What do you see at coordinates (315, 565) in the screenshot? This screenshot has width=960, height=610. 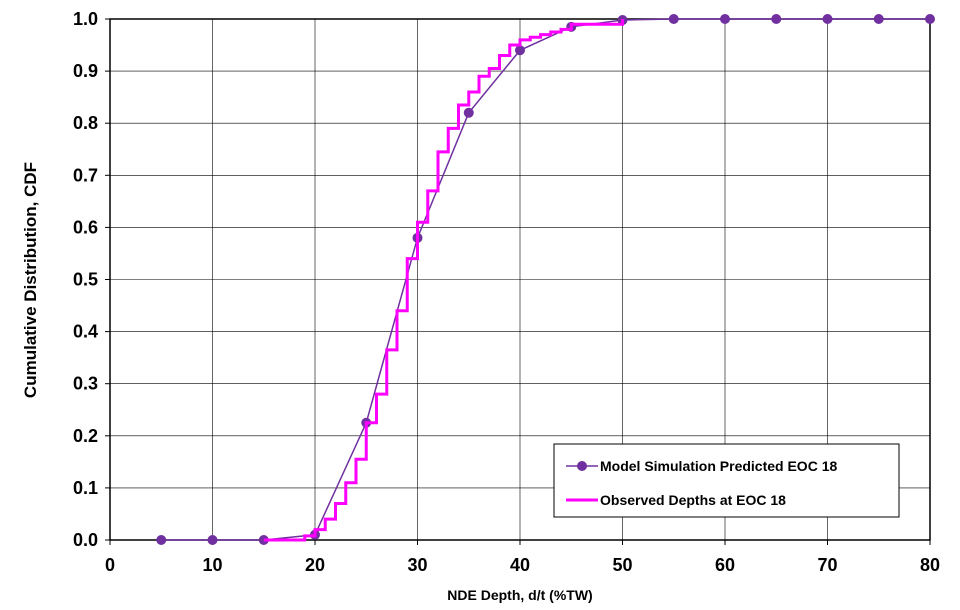 I see `x-tick-label: 20` at bounding box center [315, 565].